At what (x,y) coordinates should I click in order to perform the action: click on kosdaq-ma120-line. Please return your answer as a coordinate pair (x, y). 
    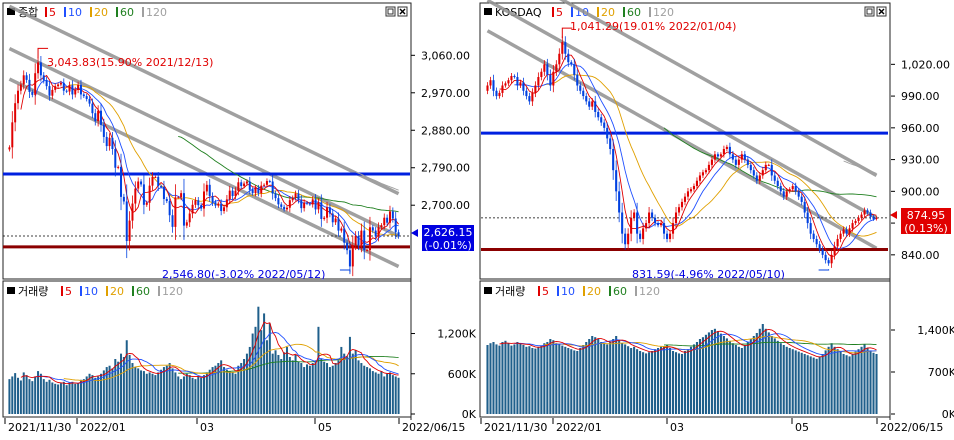
    Looking at the image, I should click on (860, 167).